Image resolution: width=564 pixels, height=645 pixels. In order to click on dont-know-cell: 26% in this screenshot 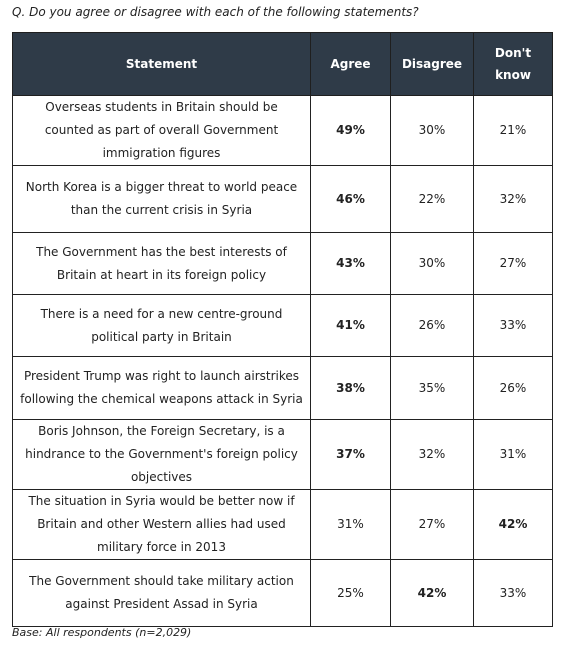, I will do `click(513, 388)`.